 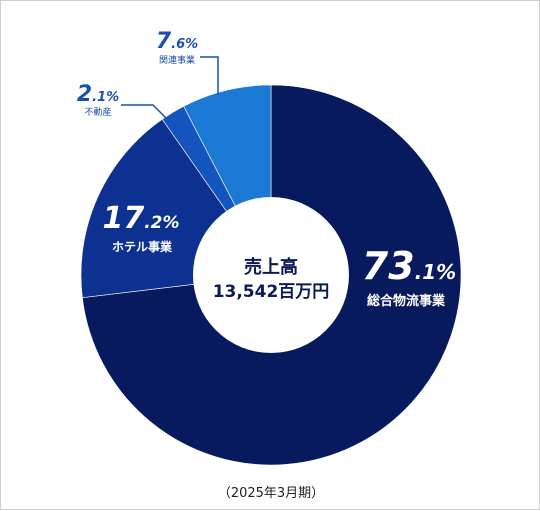 I want to click on label-logistics-int: 73, so click(x=388, y=266).